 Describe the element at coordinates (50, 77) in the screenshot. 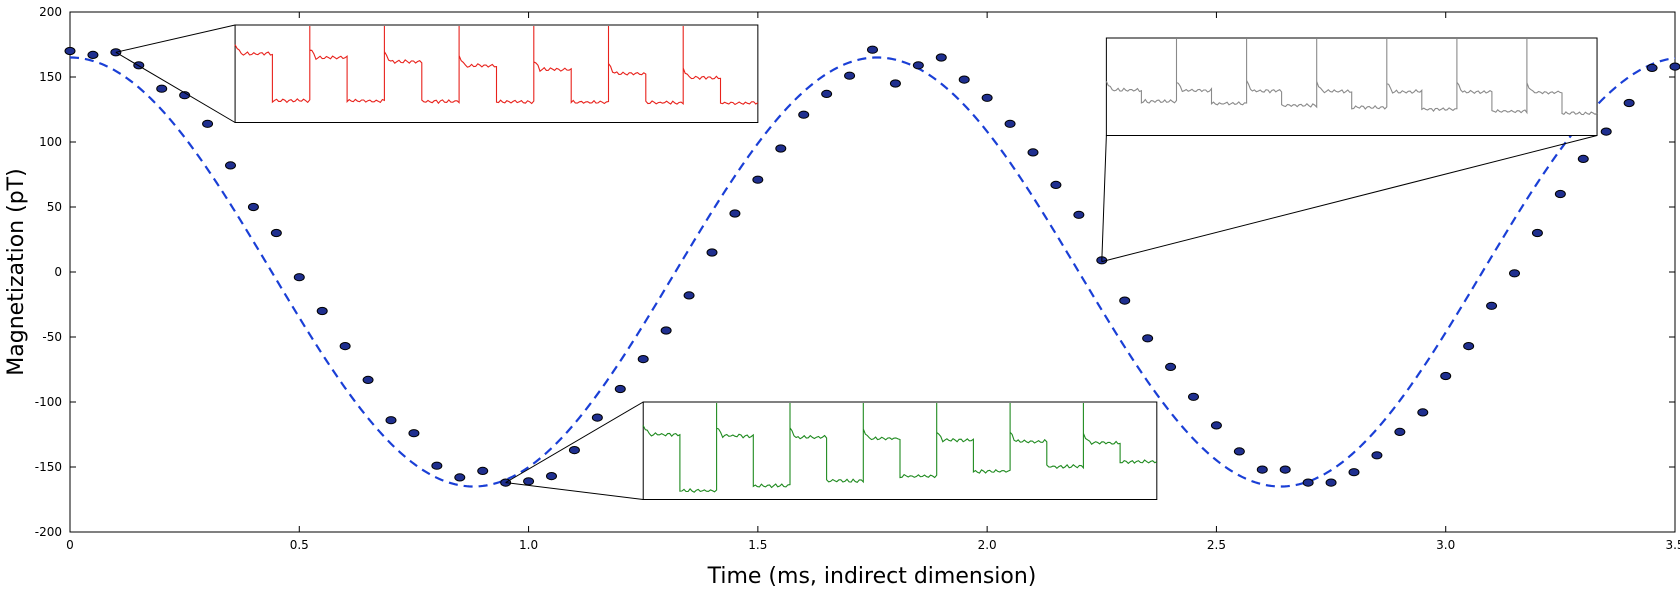

I see `y-tick-label: 150` at that location.